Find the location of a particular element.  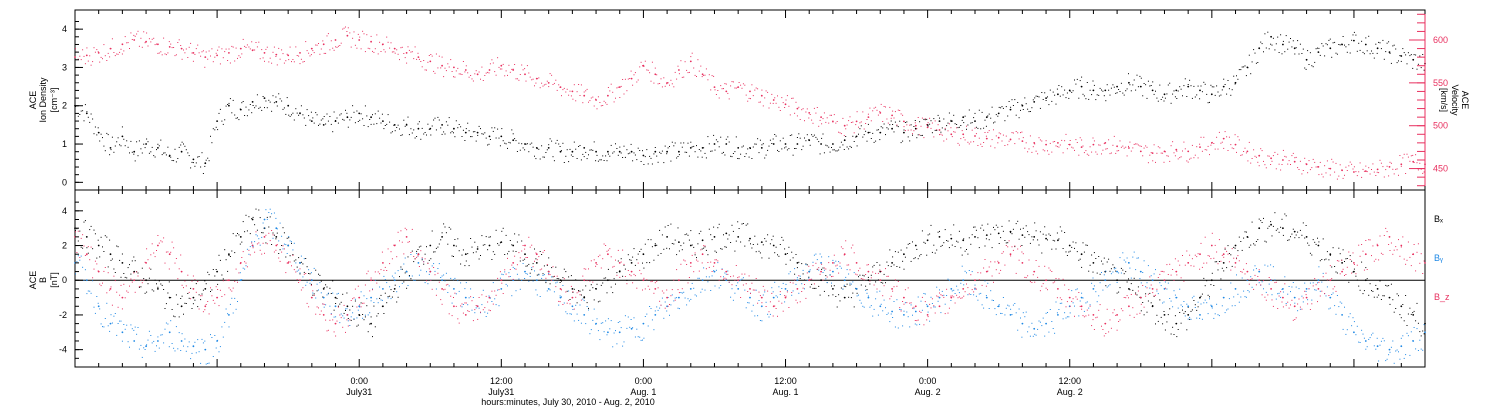

velocity-point is located at coordinates (1271, 158).